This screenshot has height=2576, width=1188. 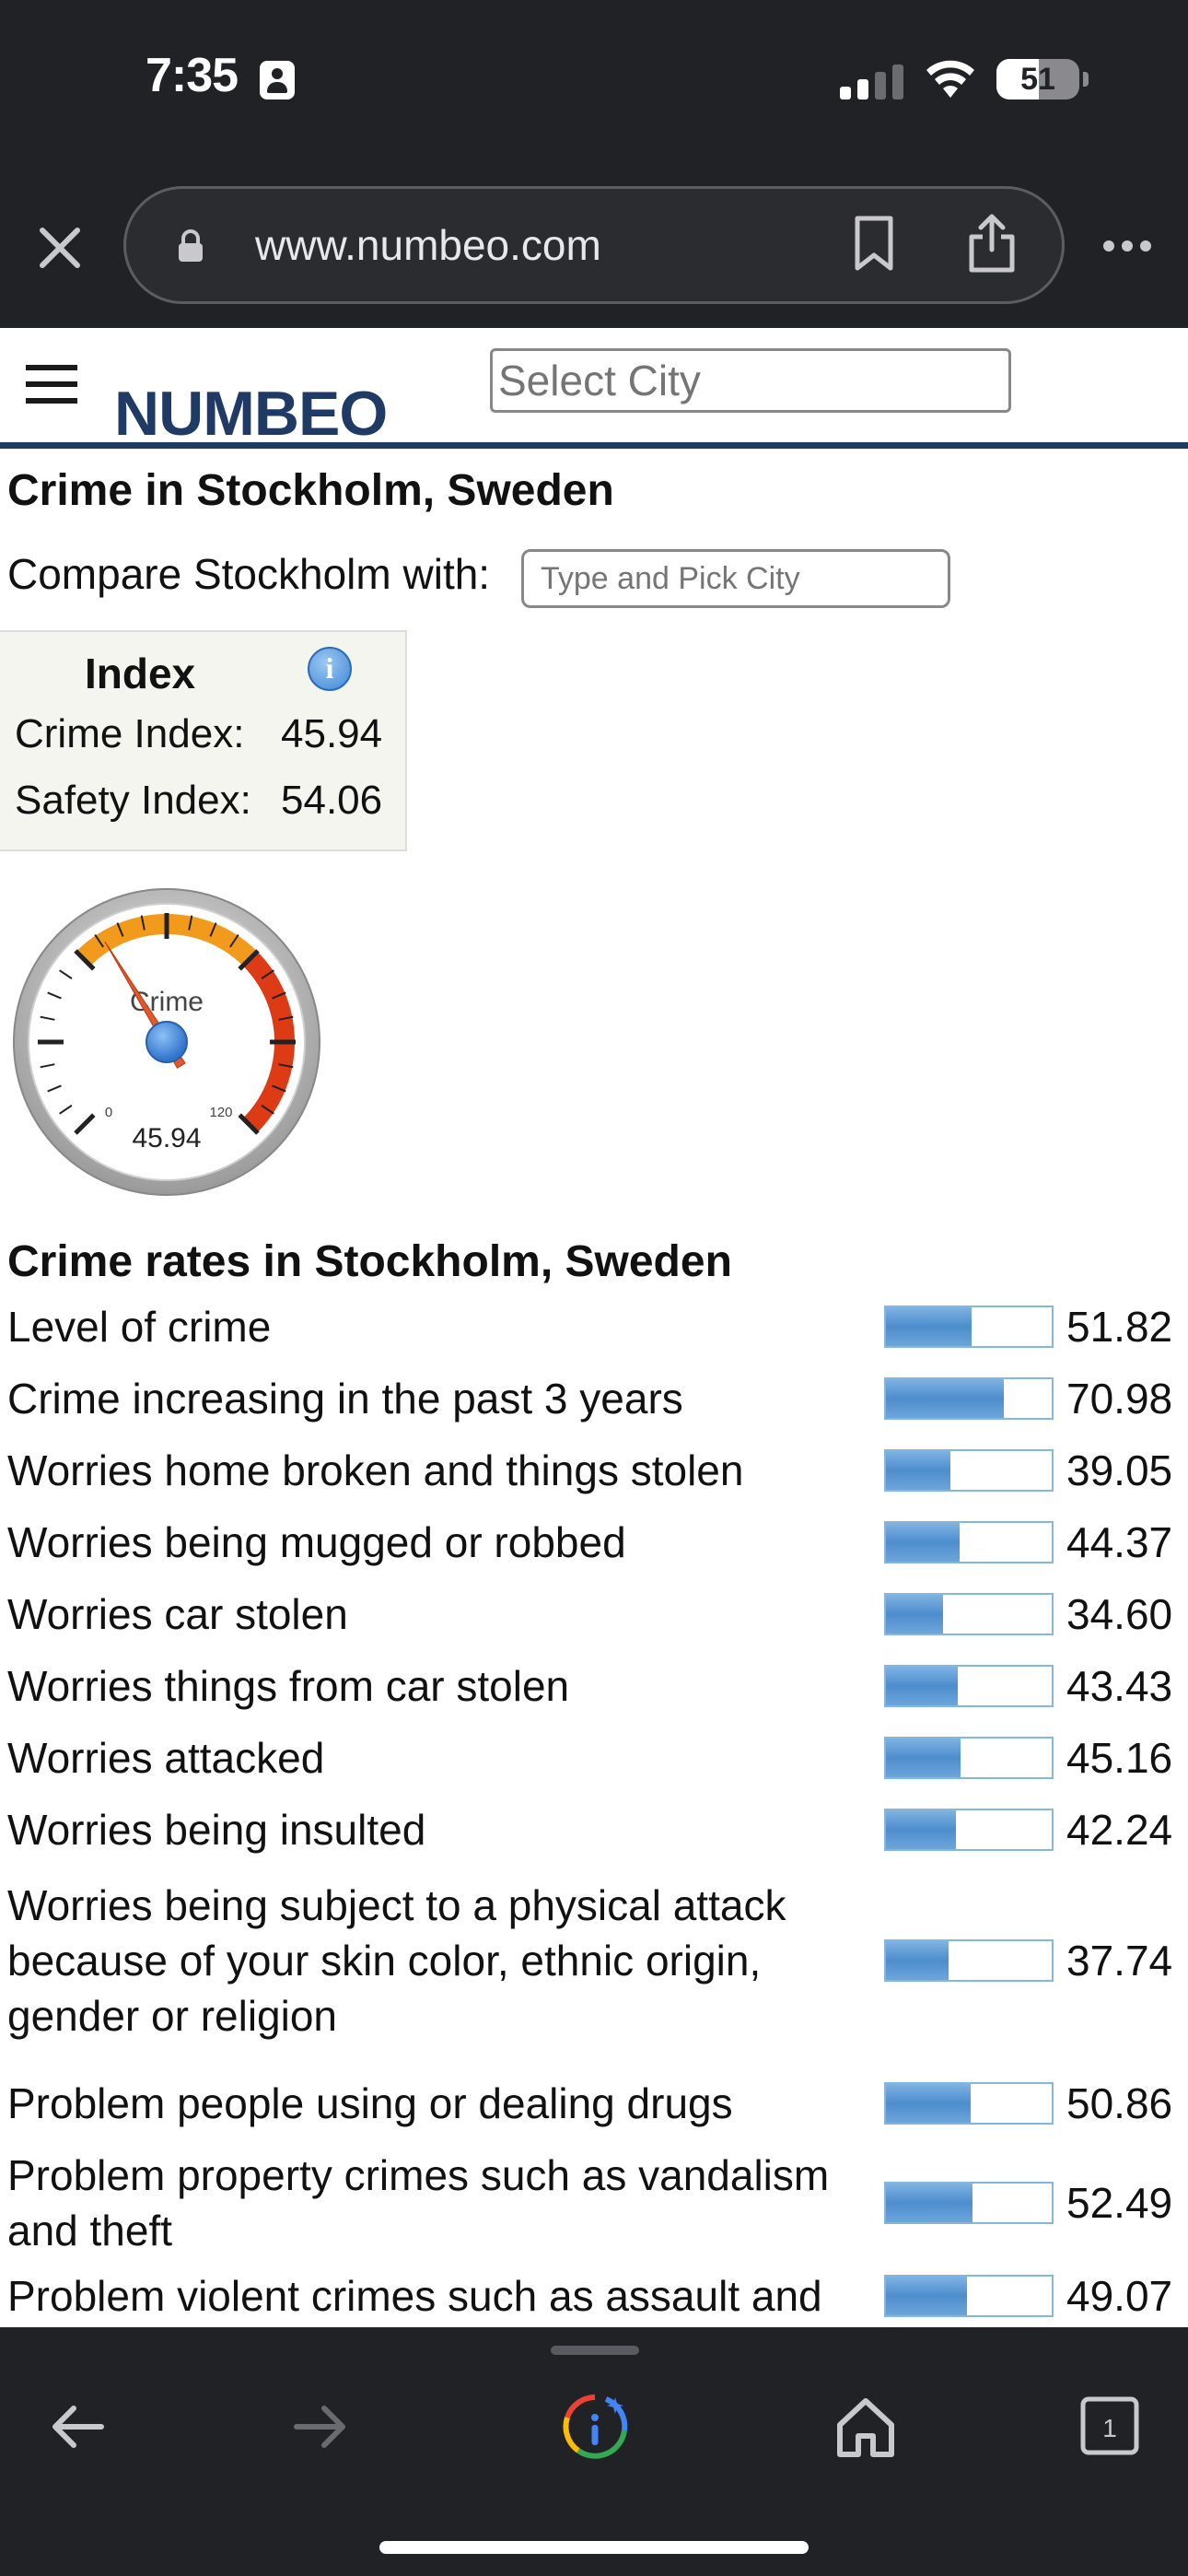 I want to click on close-icon, so click(x=60, y=248).